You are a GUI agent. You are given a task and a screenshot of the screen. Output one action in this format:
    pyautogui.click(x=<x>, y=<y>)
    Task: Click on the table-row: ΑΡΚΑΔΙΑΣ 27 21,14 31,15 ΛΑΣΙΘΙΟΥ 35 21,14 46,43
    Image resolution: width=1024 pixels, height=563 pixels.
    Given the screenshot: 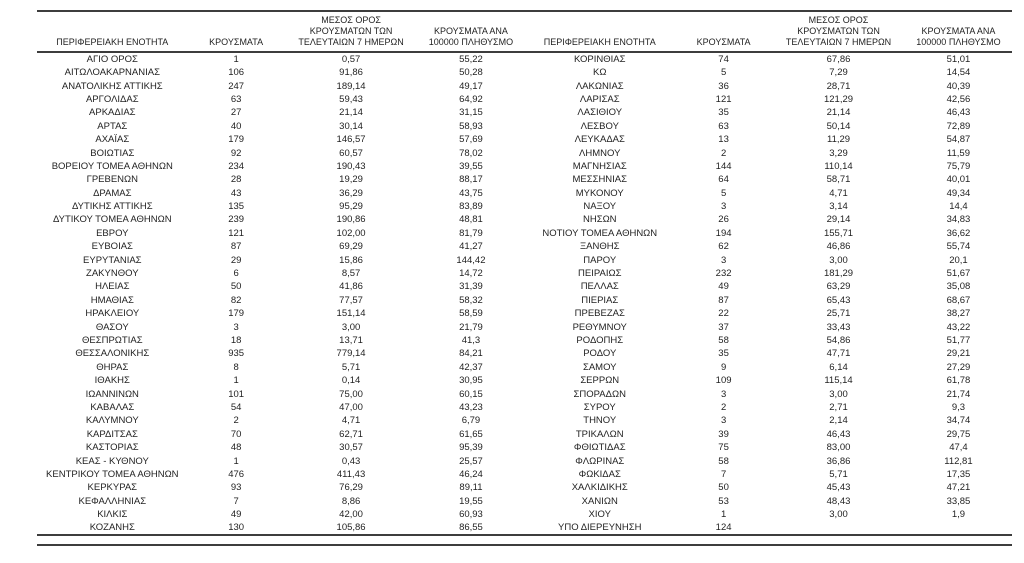 What is the action you would take?
    pyautogui.click(x=524, y=112)
    